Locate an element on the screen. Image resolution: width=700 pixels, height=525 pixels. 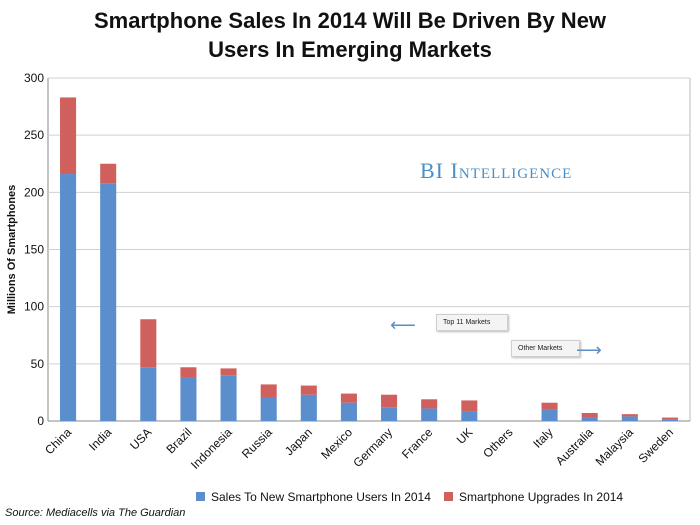
y-tick-label: 0 is located at coordinates (40, 421).